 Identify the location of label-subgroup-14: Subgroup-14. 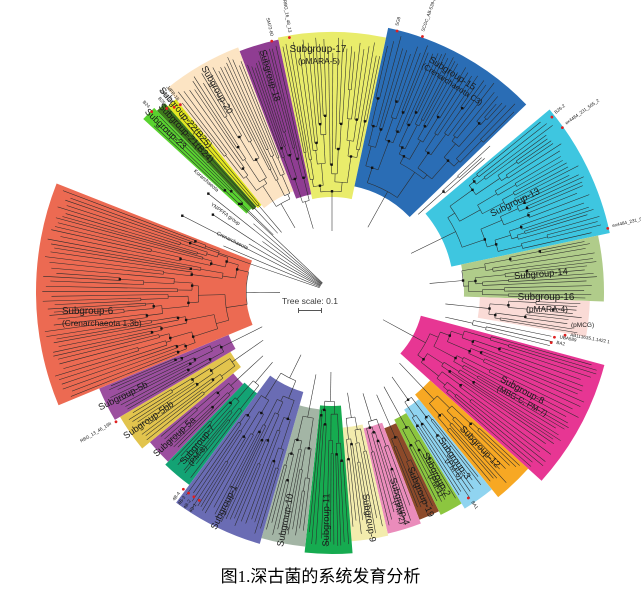
(541, 273).